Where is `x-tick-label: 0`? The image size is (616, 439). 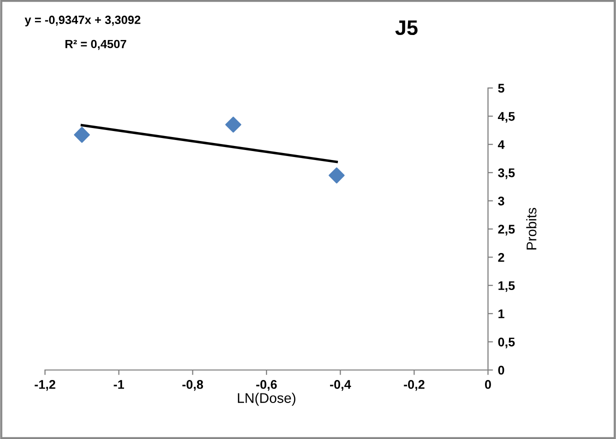
x-tick-label: 0 is located at coordinates (488, 384).